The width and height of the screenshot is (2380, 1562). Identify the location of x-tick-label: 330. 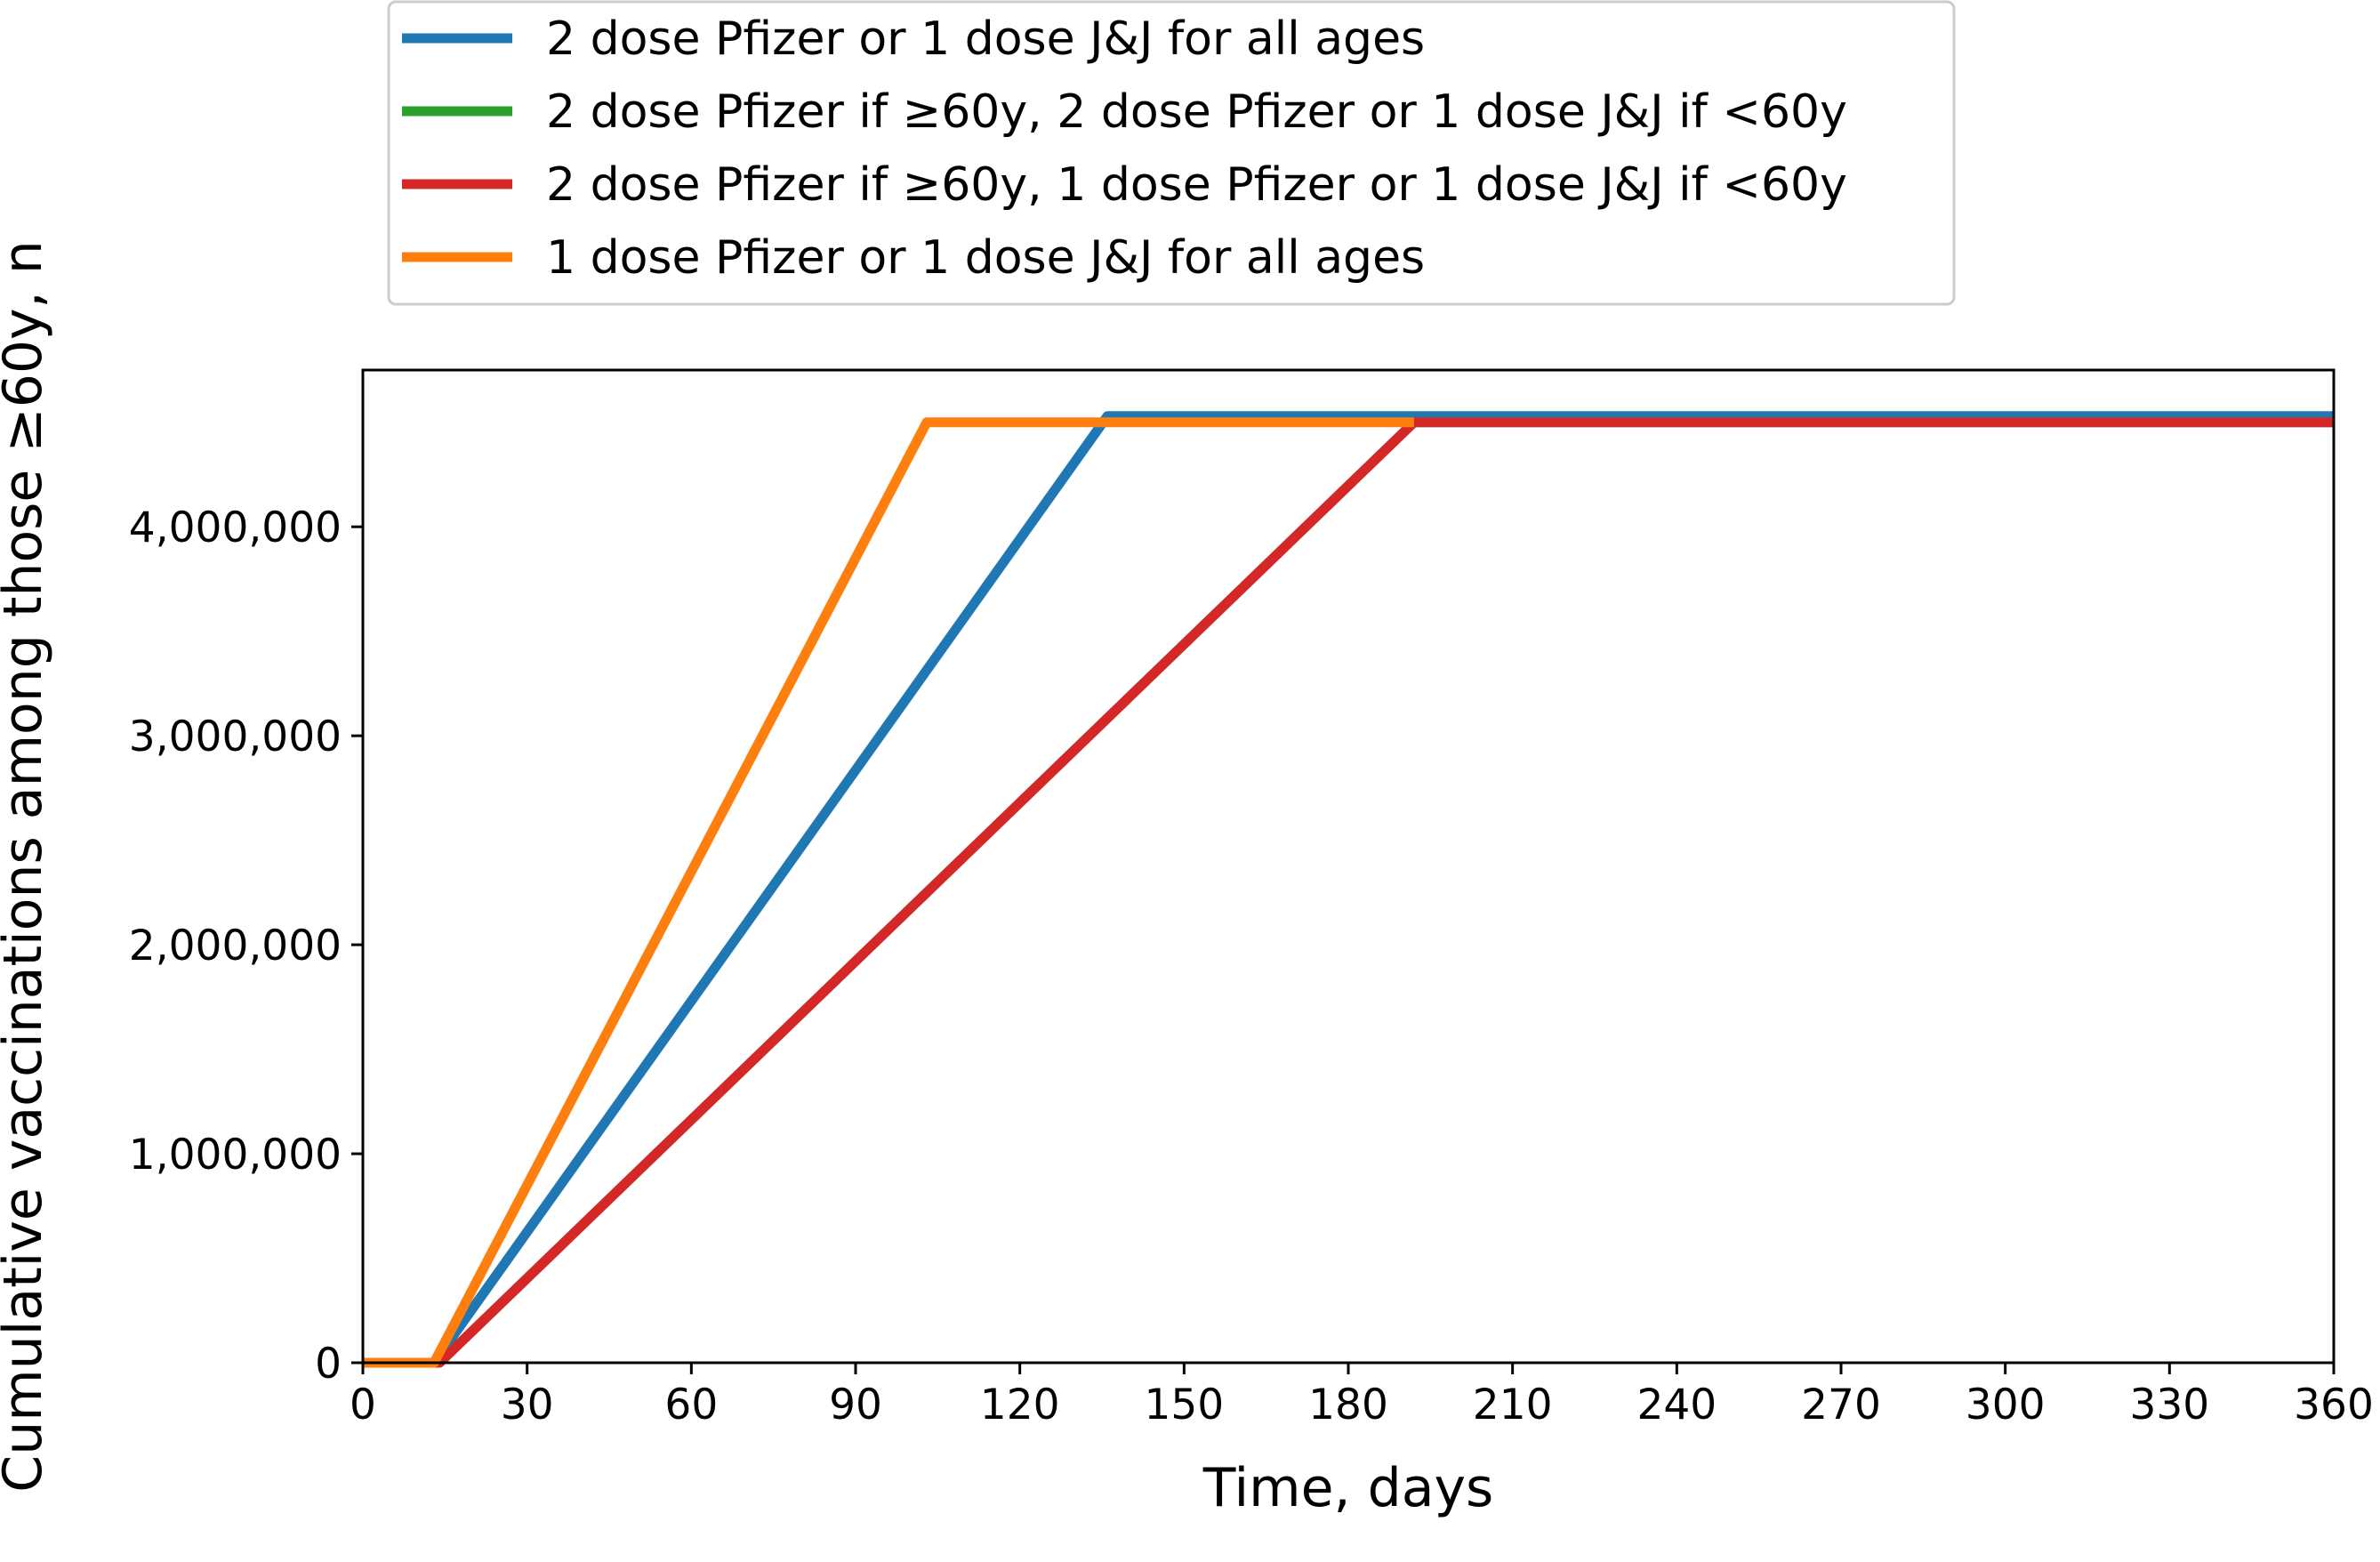
(2169, 1405).